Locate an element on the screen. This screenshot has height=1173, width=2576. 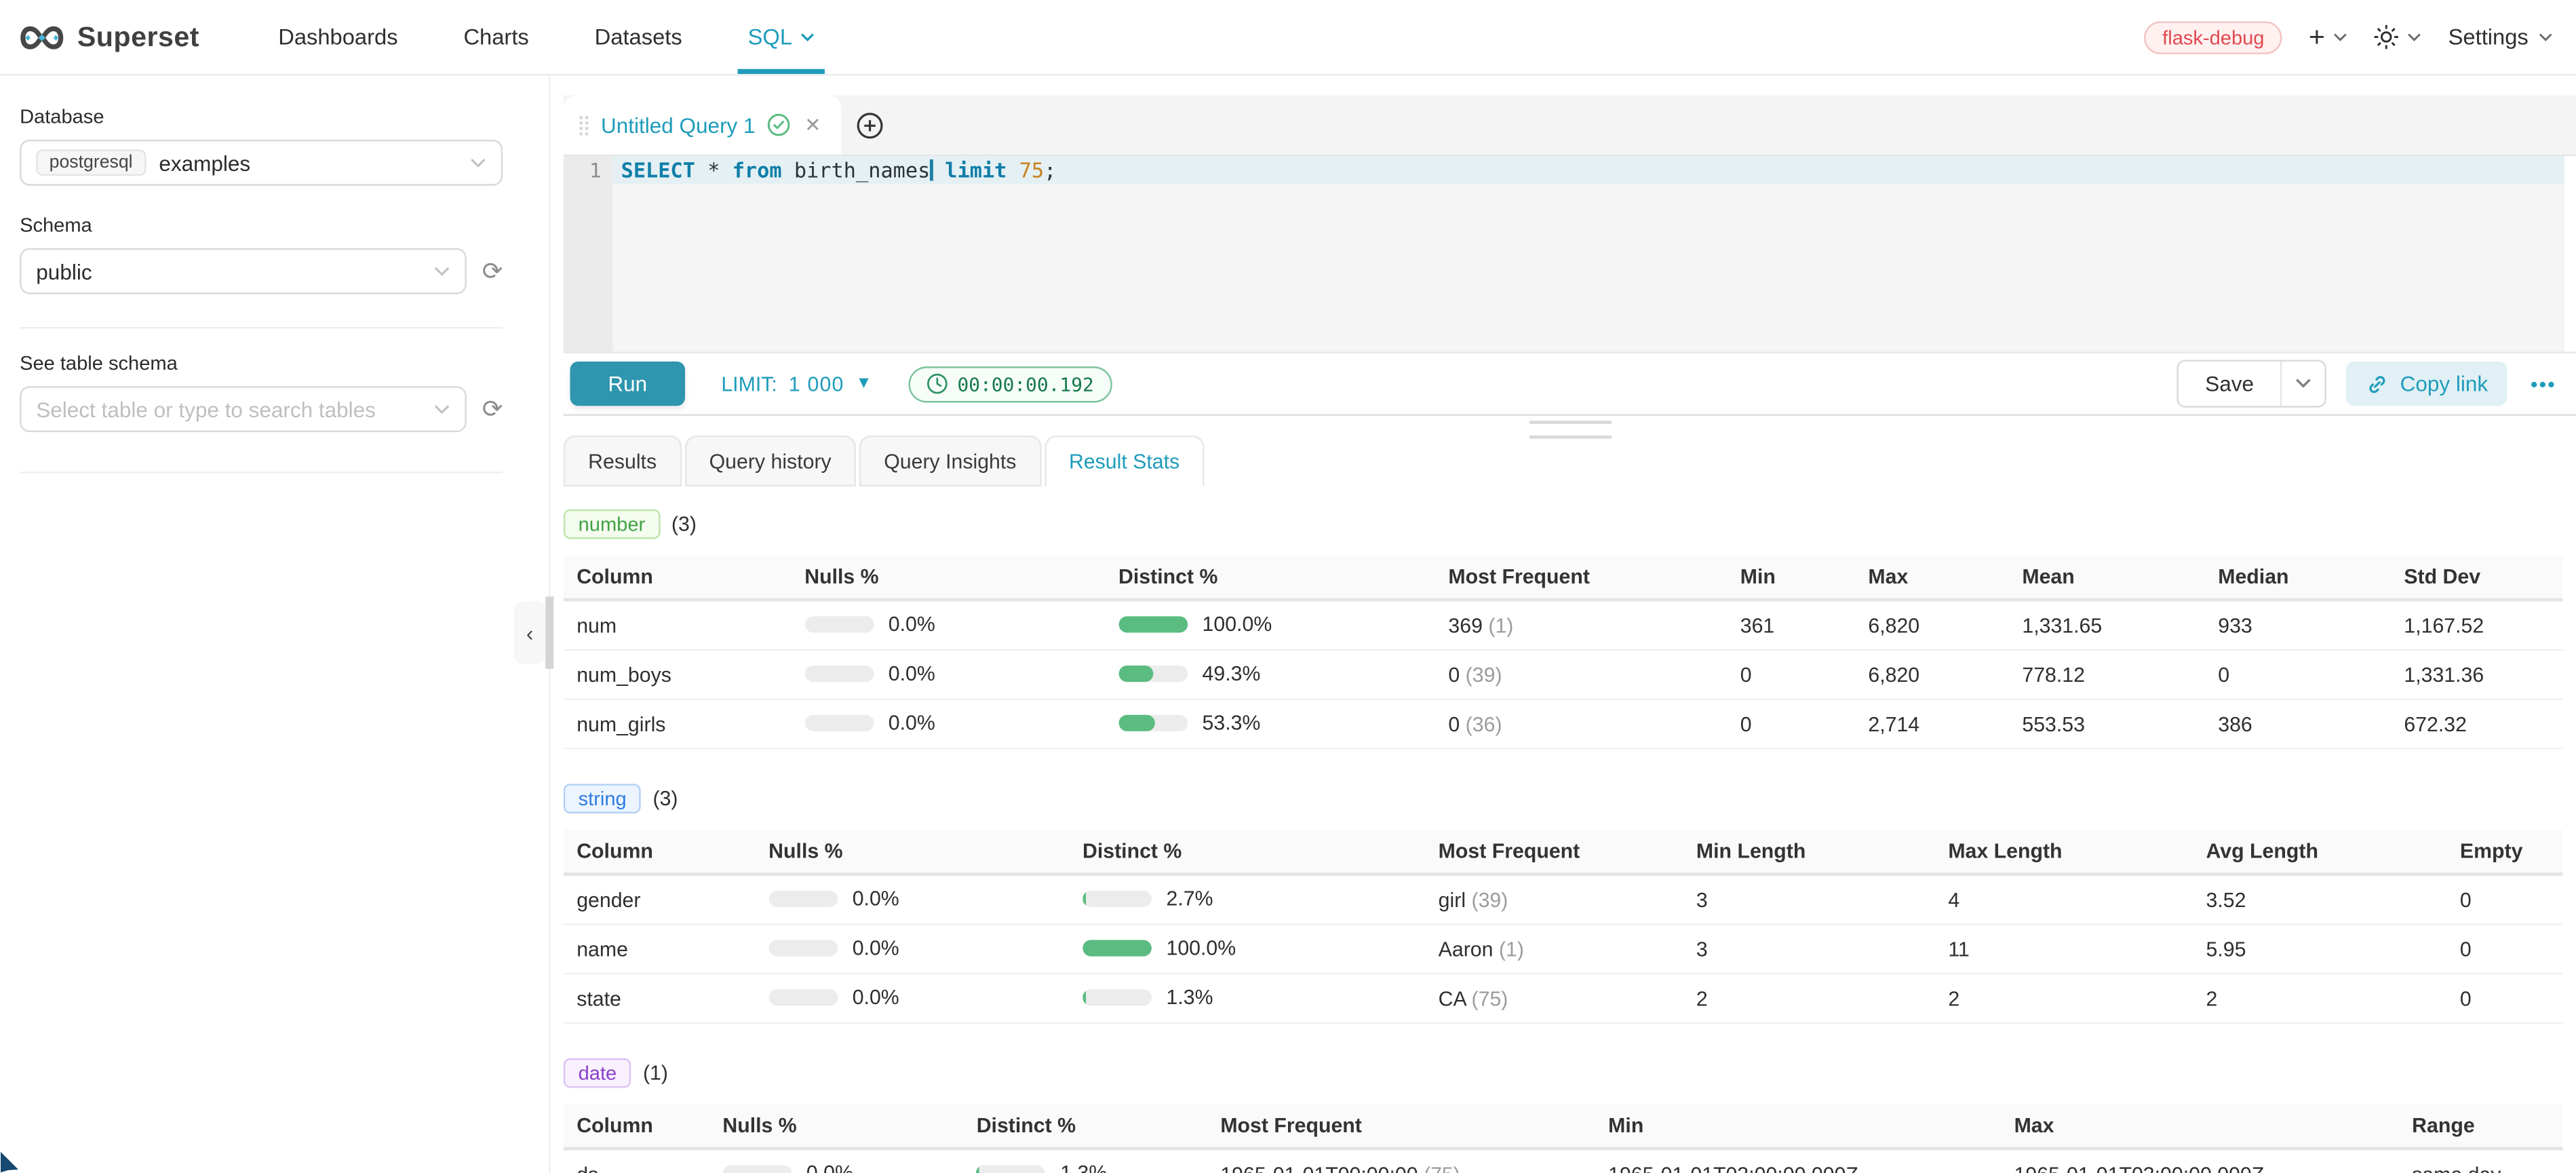
table-cell: 672.32 is located at coordinates (2476, 725).